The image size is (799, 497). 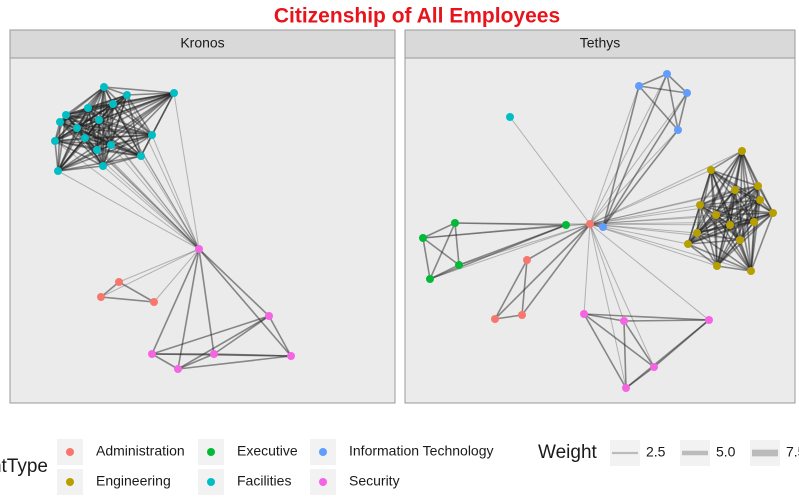 I want to click on legend-label: Facilities, so click(x=264, y=481).